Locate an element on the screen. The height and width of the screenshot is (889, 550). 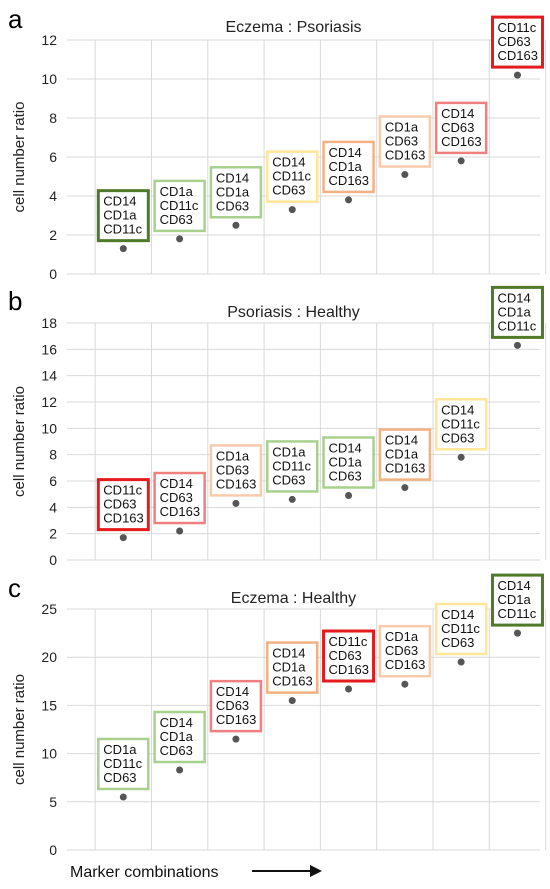
y-tick-label: 20 is located at coordinates (49, 657).